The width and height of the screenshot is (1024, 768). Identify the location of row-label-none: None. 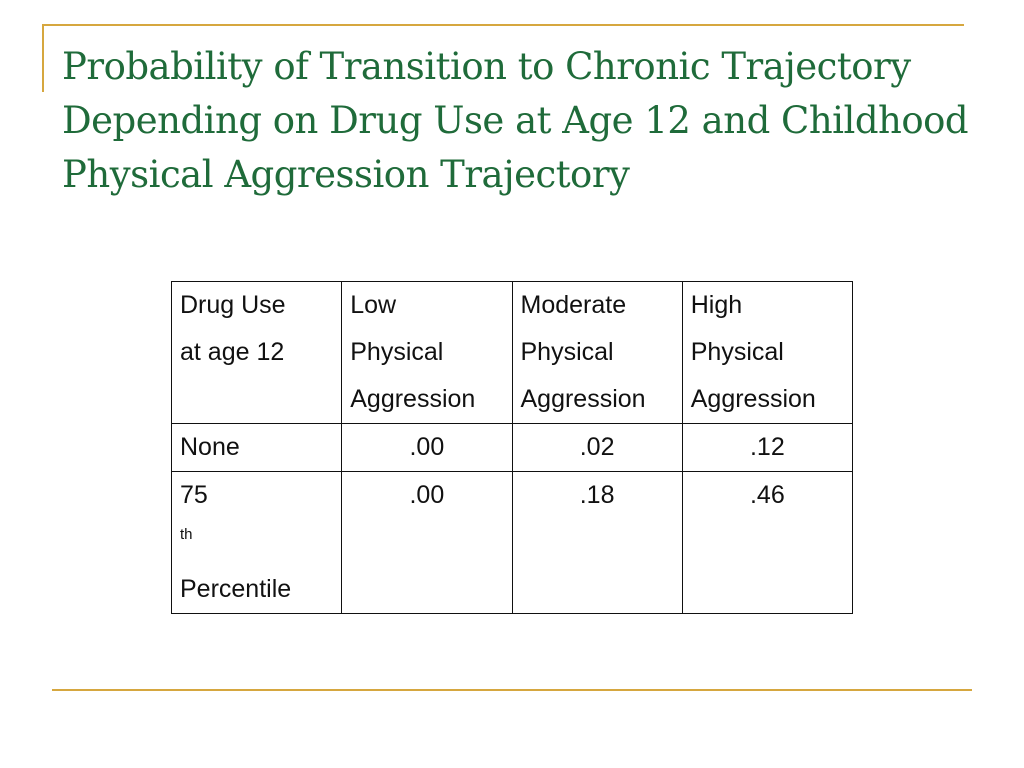
(256, 447).